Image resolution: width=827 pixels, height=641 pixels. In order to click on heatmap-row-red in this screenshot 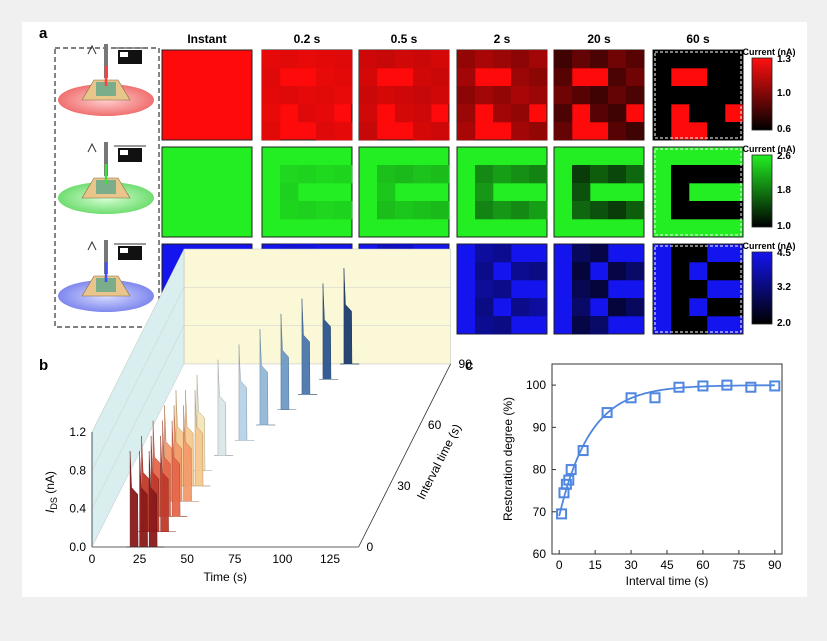, I will do `click(452, 95)`.